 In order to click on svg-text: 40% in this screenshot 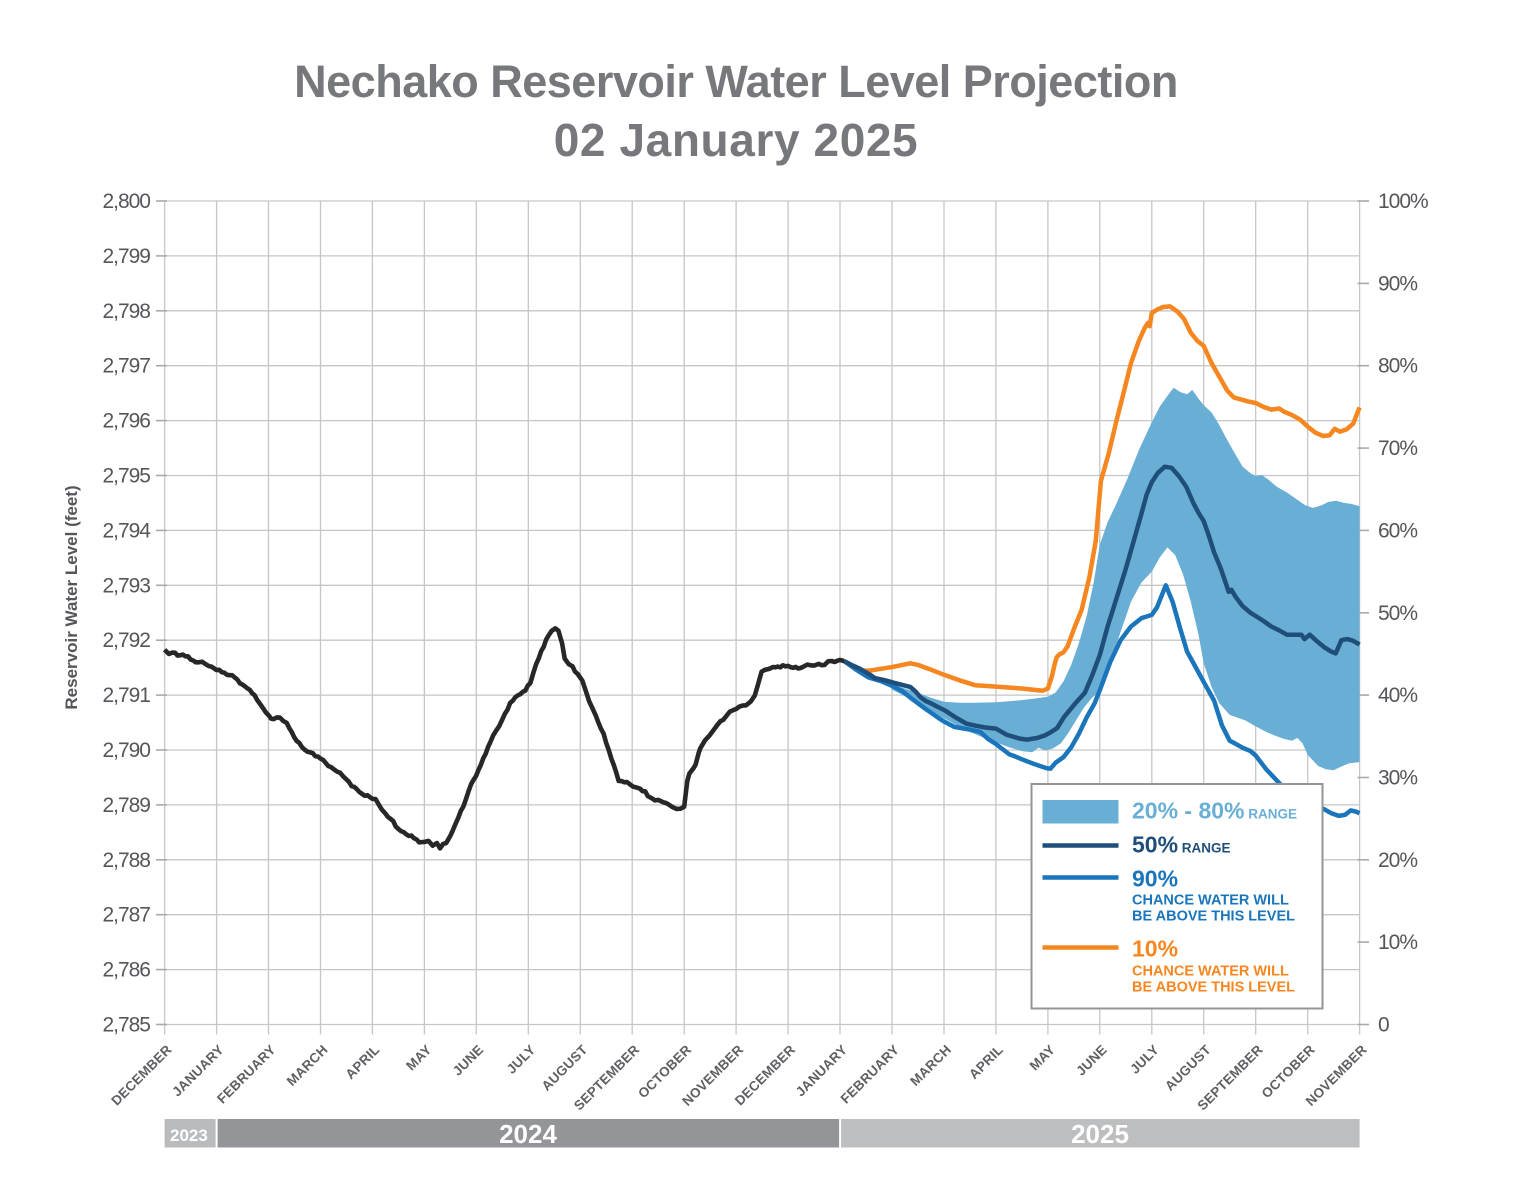, I will do `click(1397, 695)`.